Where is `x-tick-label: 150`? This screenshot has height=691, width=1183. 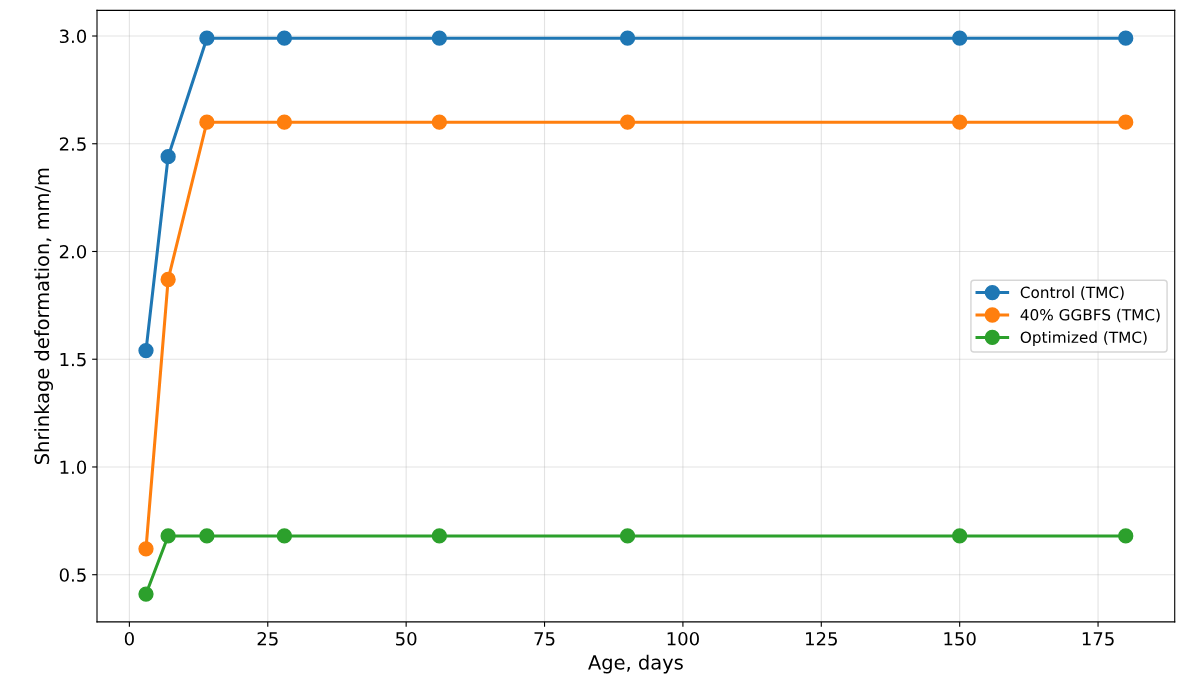 x-tick-label: 150 is located at coordinates (960, 638).